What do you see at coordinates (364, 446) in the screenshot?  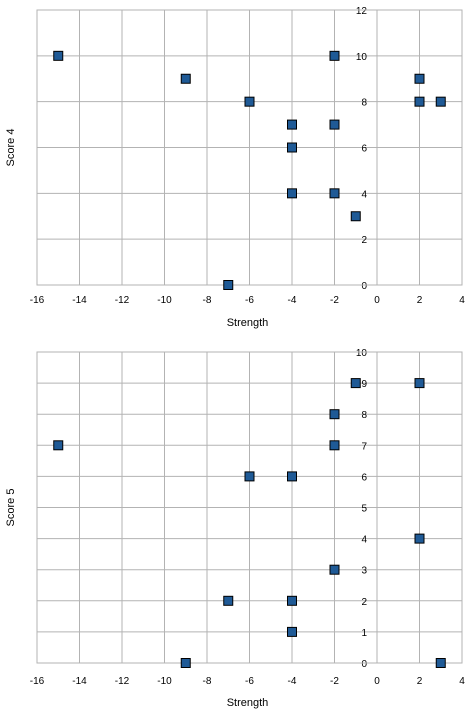 I see `y-tick-label: 7` at bounding box center [364, 446].